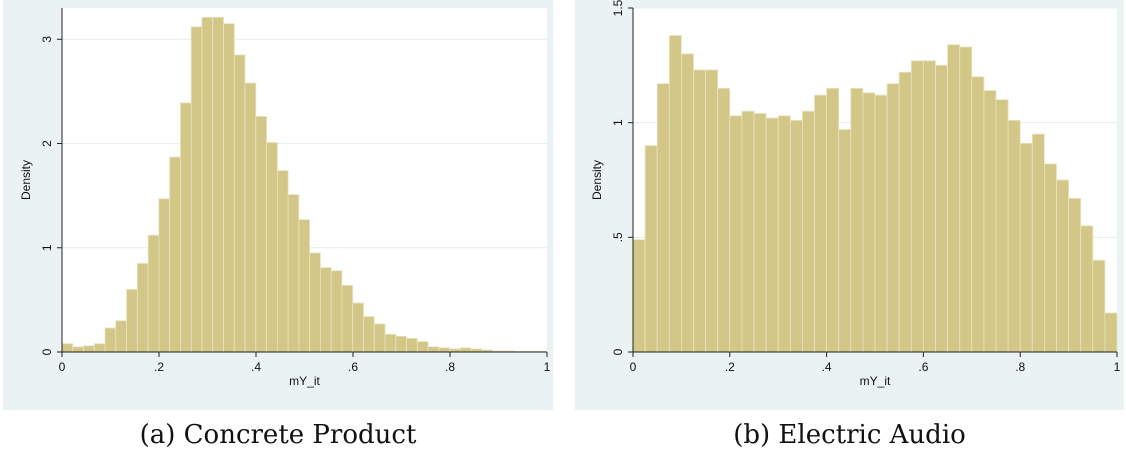 This screenshot has width=1126, height=462. Describe the element at coordinates (159, 367) in the screenshot. I see `chart-a-x-tick-label-1: .2` at that location.